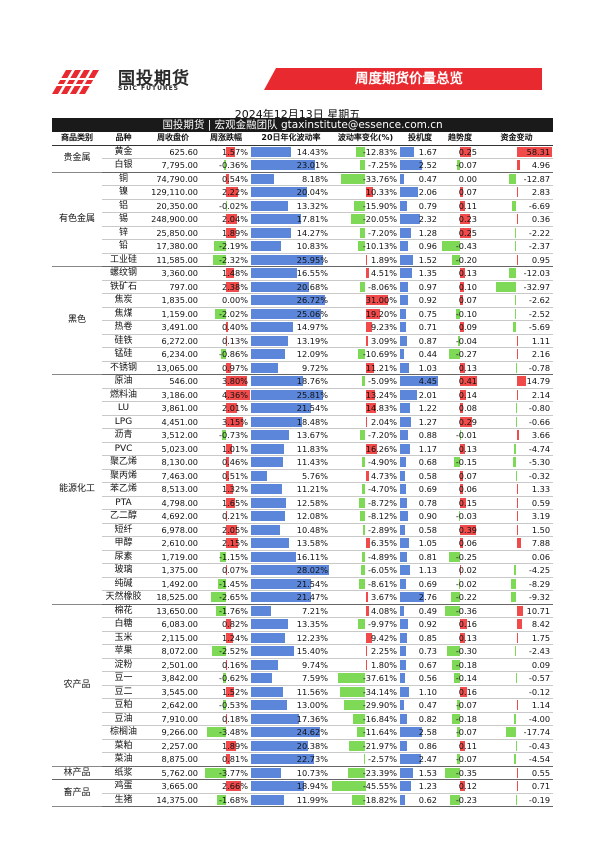 The image size is (595, 842). Describe the element at coordinates (123, 719) in the screenshot. I see `product-name: 豆油` at that location.